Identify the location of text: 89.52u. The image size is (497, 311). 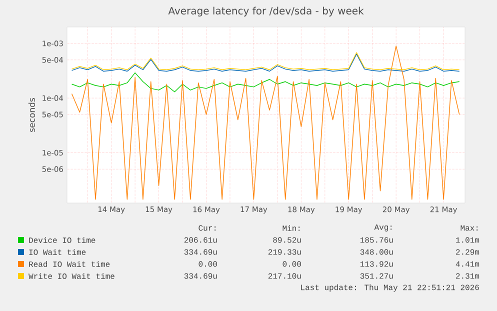
(287, 240).